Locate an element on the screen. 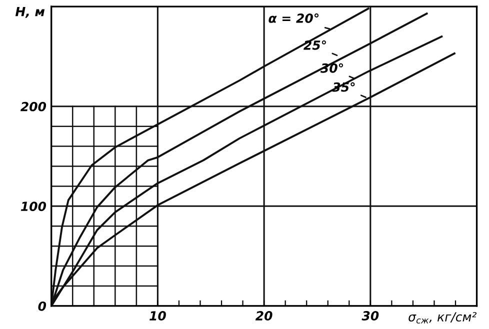  y-tick-label: 100 is located at coordinates (33, 207).